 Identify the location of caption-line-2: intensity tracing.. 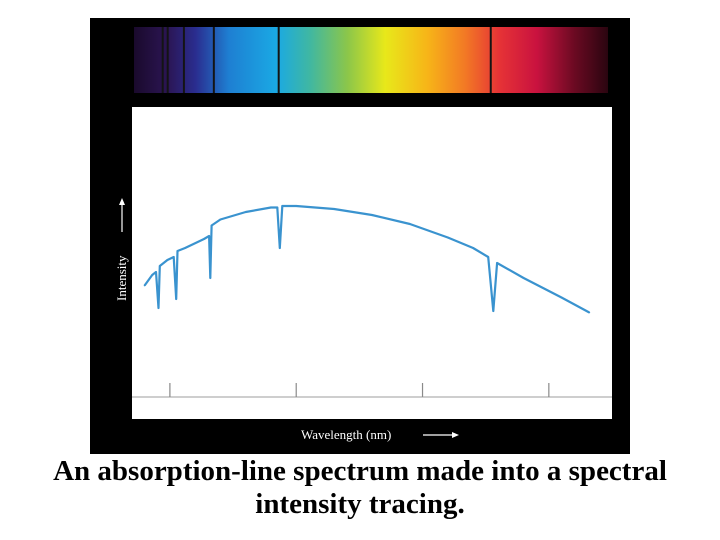
(360, 504).